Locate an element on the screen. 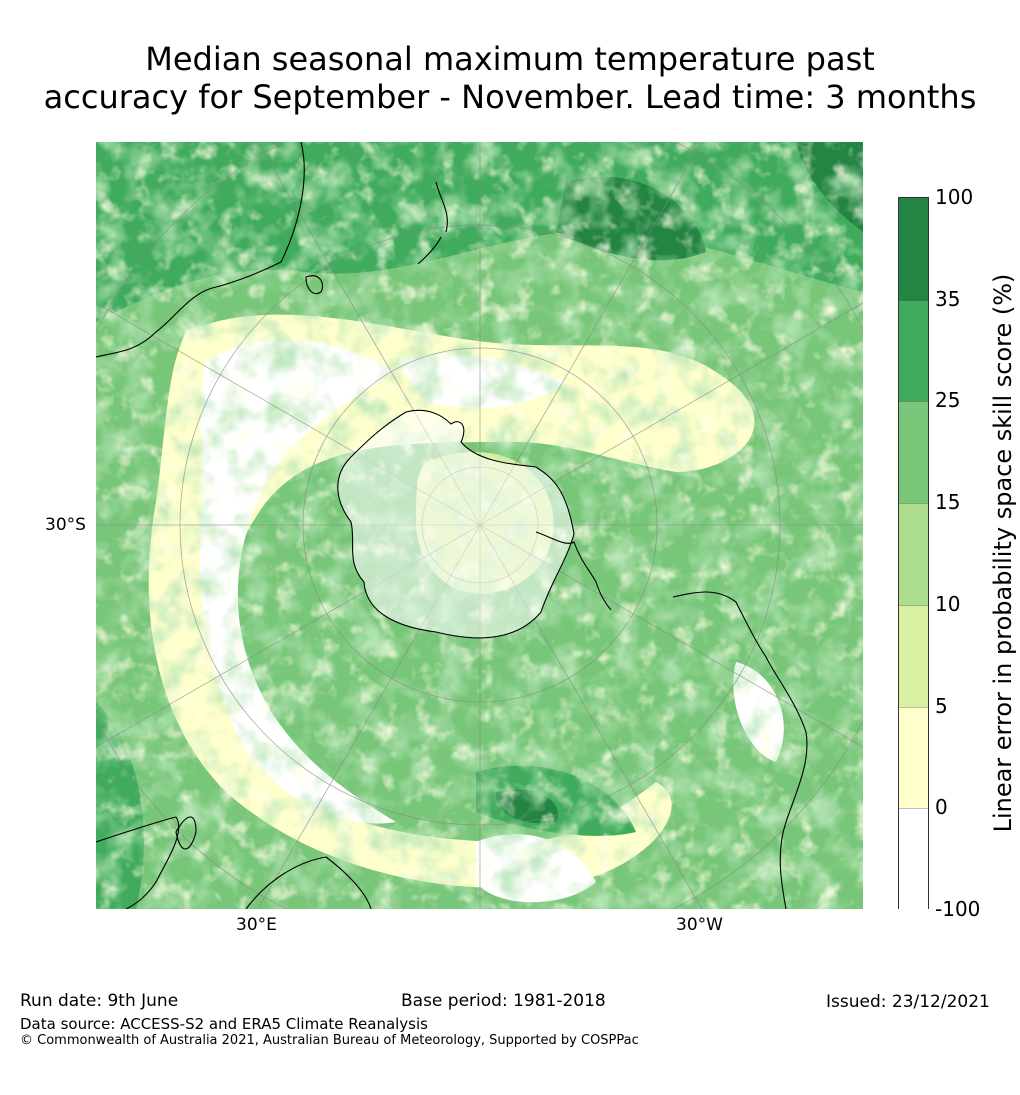 This screenshot has height=1095, width=1020. australia-coast is located at coordinates (200, 250).